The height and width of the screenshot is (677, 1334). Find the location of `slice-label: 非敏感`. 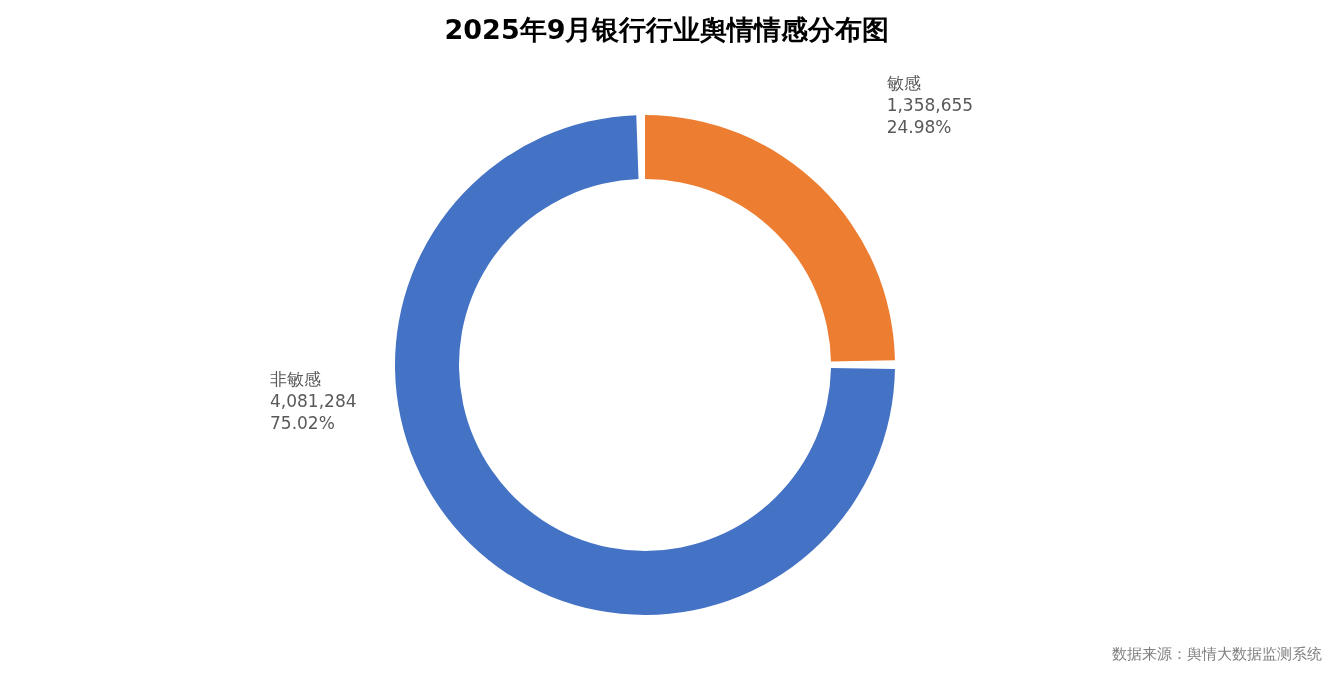

slice-label: 非敏感 is located at coordinates (295, 379).